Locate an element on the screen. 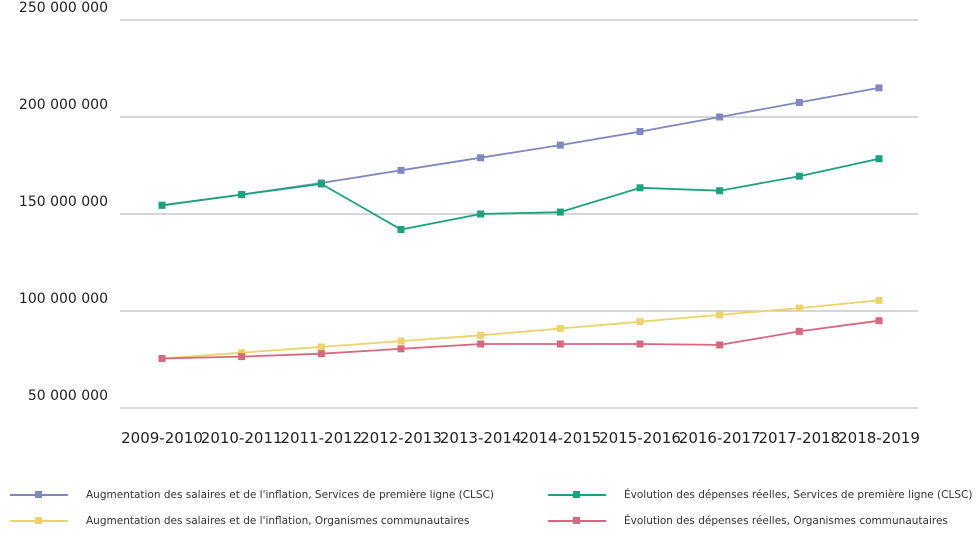  x-tick-label: 2014-2015 is located at coordinates (560, 438).